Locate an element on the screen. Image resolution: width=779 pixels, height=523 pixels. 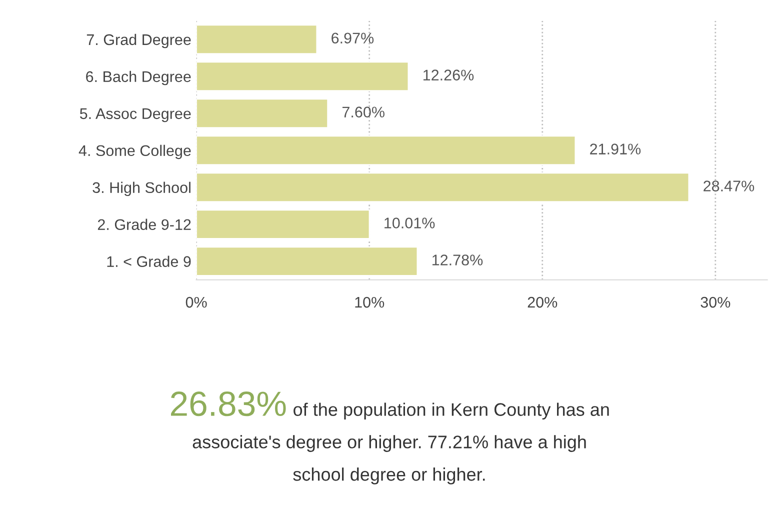
data-label: 12.26% is located at coordinates (449, 75).